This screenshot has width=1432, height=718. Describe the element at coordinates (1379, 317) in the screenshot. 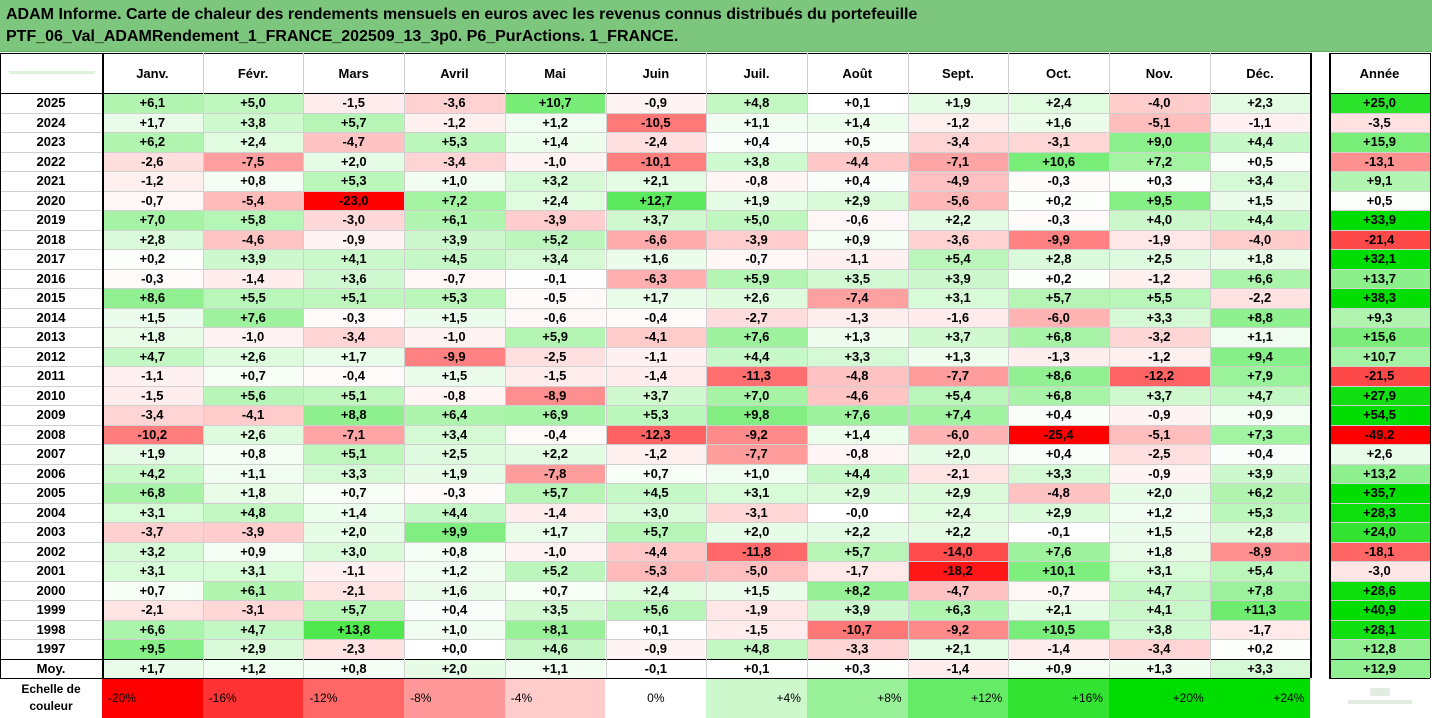

I see `year-total-cell-2014: +9,3` at that location.